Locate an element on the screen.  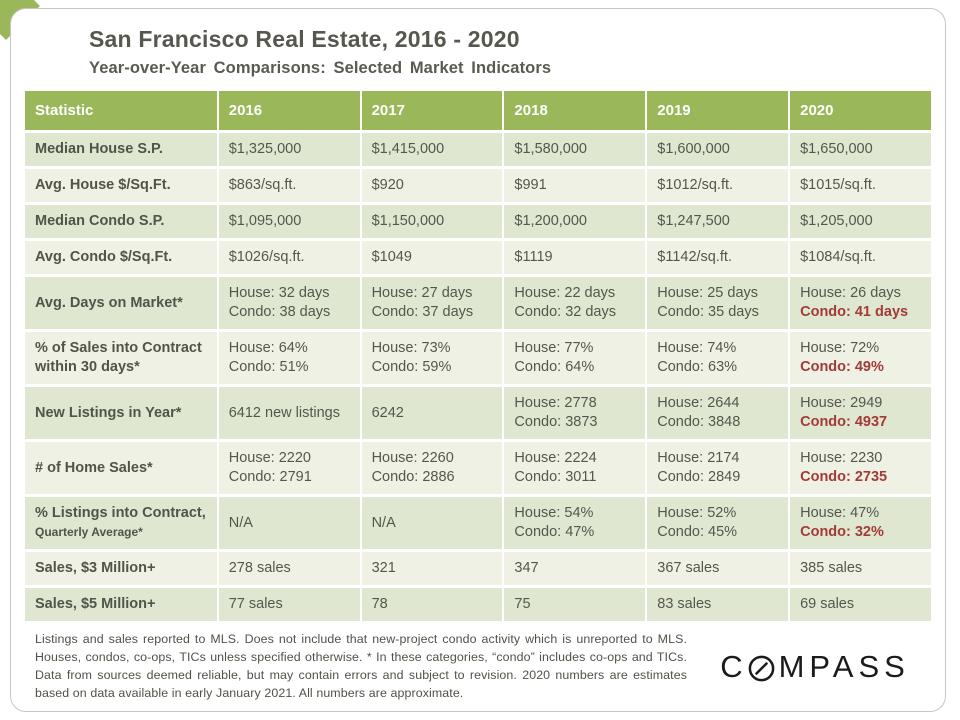
cell-line: Condo: 59% is located at coordinates (411, 367).